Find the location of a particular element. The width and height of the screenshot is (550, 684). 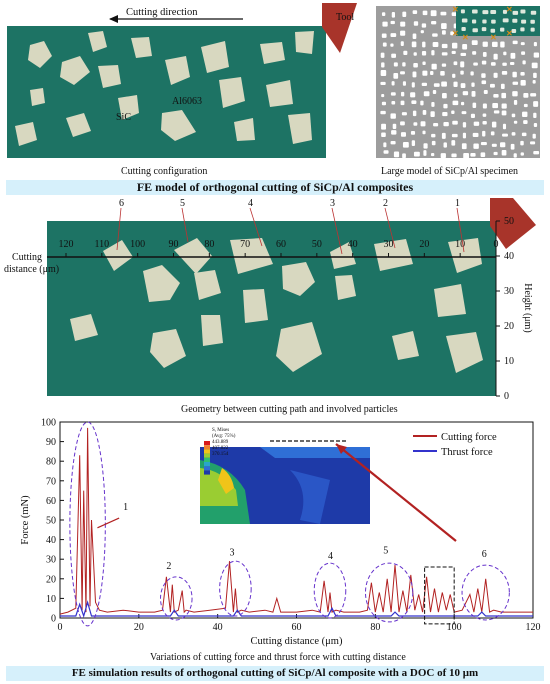

x-tick-label: 40 is located at coordinates (218, 627).